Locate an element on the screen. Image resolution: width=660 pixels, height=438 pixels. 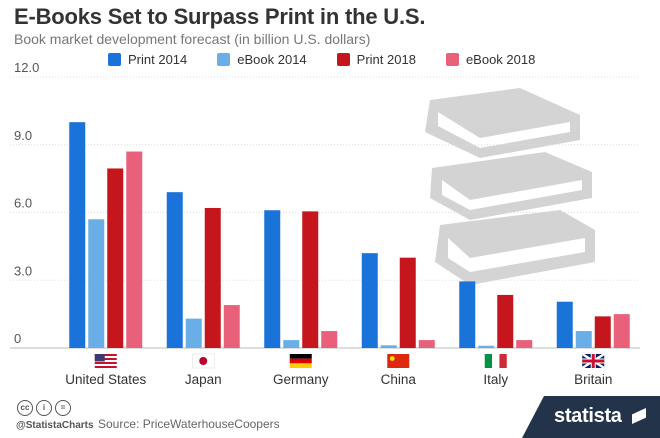
y-tick-label: 6.0 is located at coordinates (23, 203).